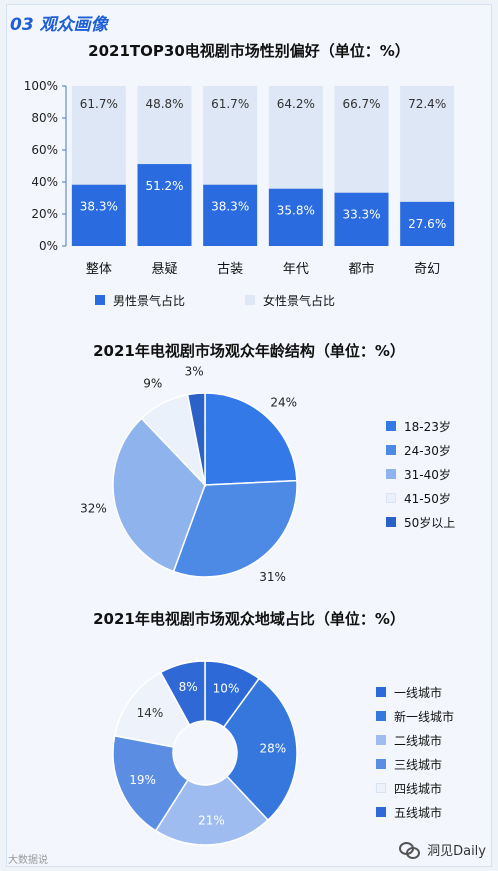 This screenshot has width=498, height=871. What do you see at coordinates (249, 351) in the screenshot?
I see `age-chart-title: 2021年电视剧市场观众年龄结构（单位：%）` at bounding box center [249, 351].